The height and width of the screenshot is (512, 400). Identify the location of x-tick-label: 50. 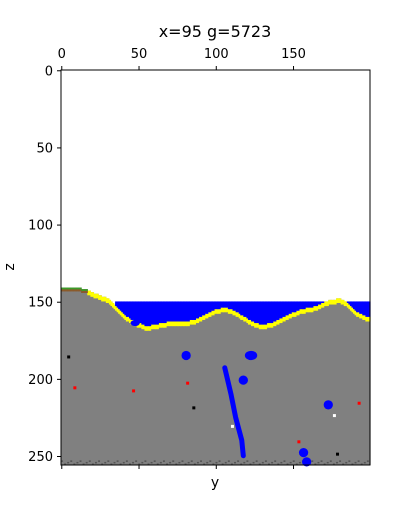
(139, 54).